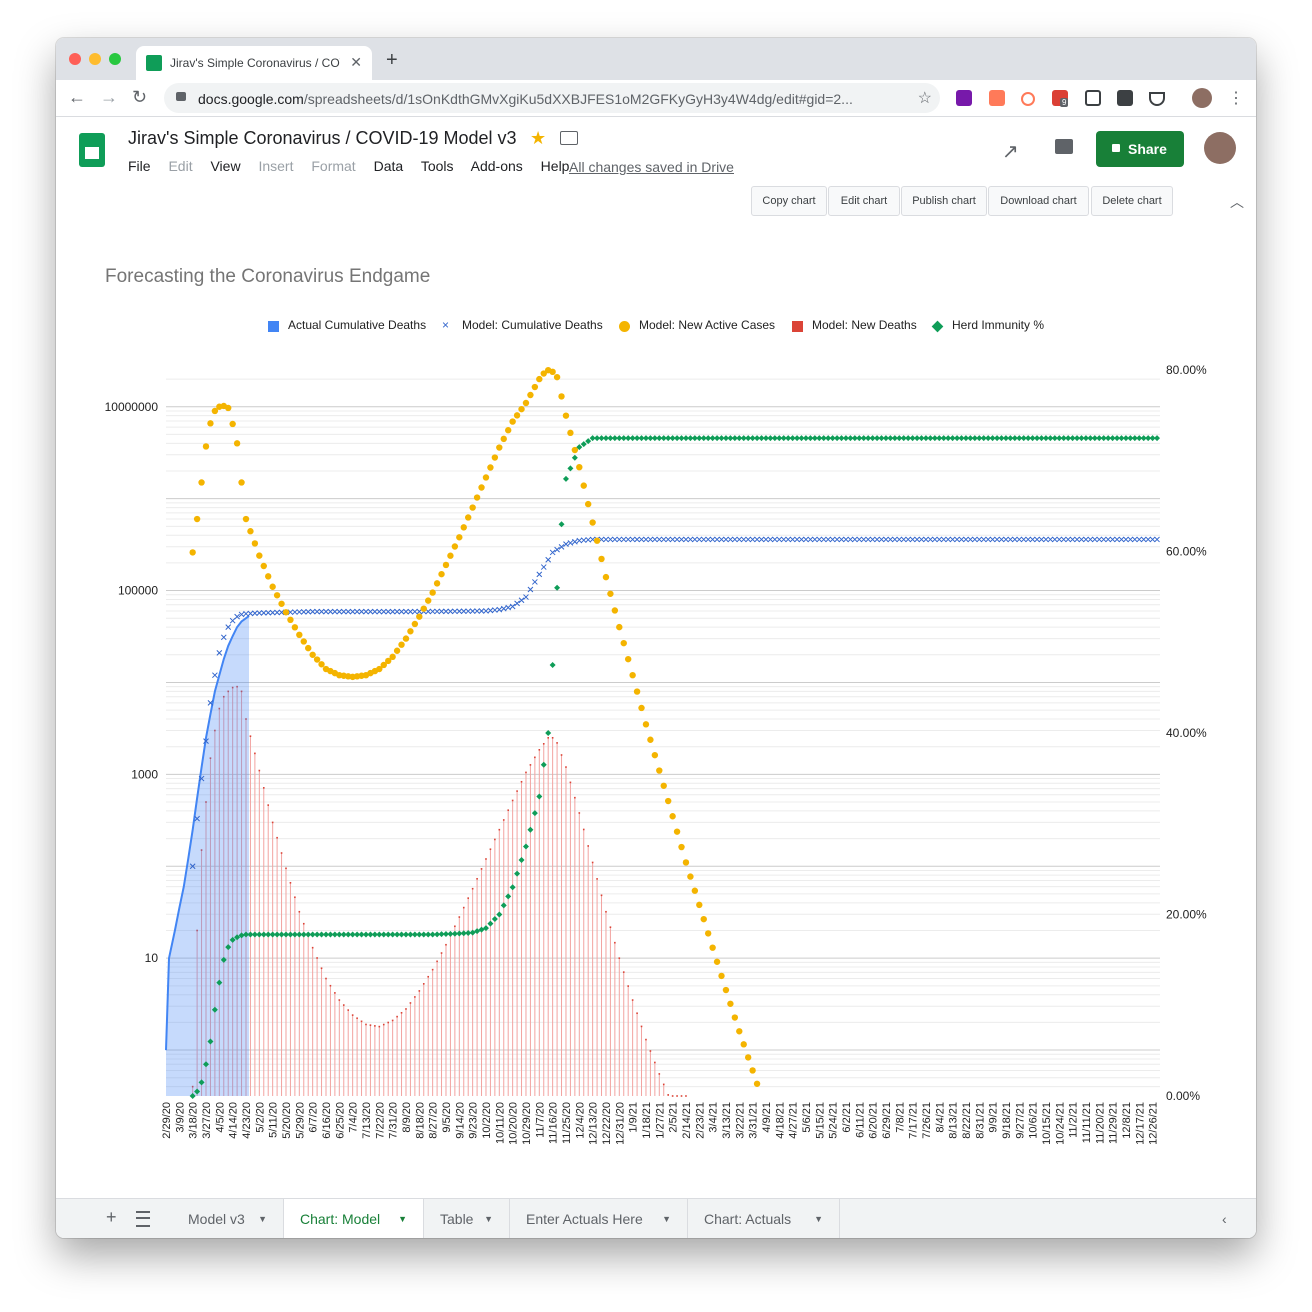 This screenshot has height=1312, width=1312. What do you see at coordinates (77, 97) in the screenshot?
I see `back-arrow-icon: ←` at bounding box center [77, 97].